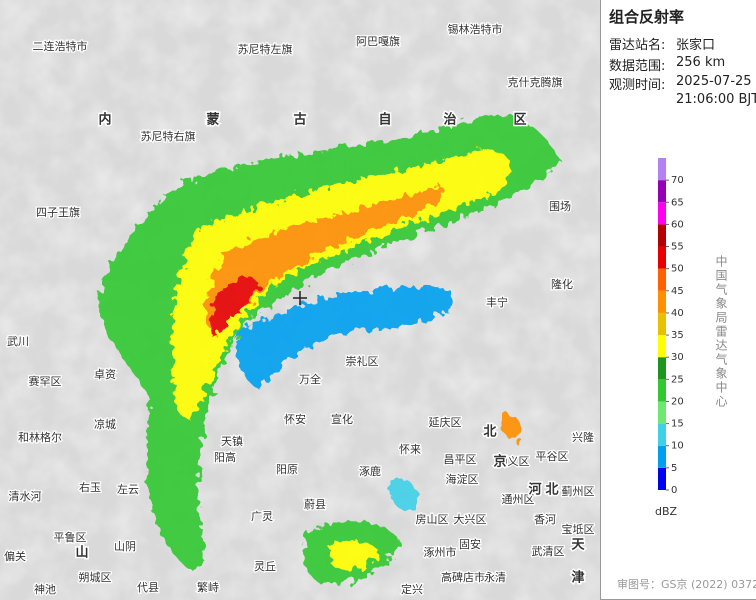 This screenshot has width=756, height=600. What do you see at coordinates (90, 487) in the screenshot?
I see `place-label: 右玉` at bounding box center [90, 487].